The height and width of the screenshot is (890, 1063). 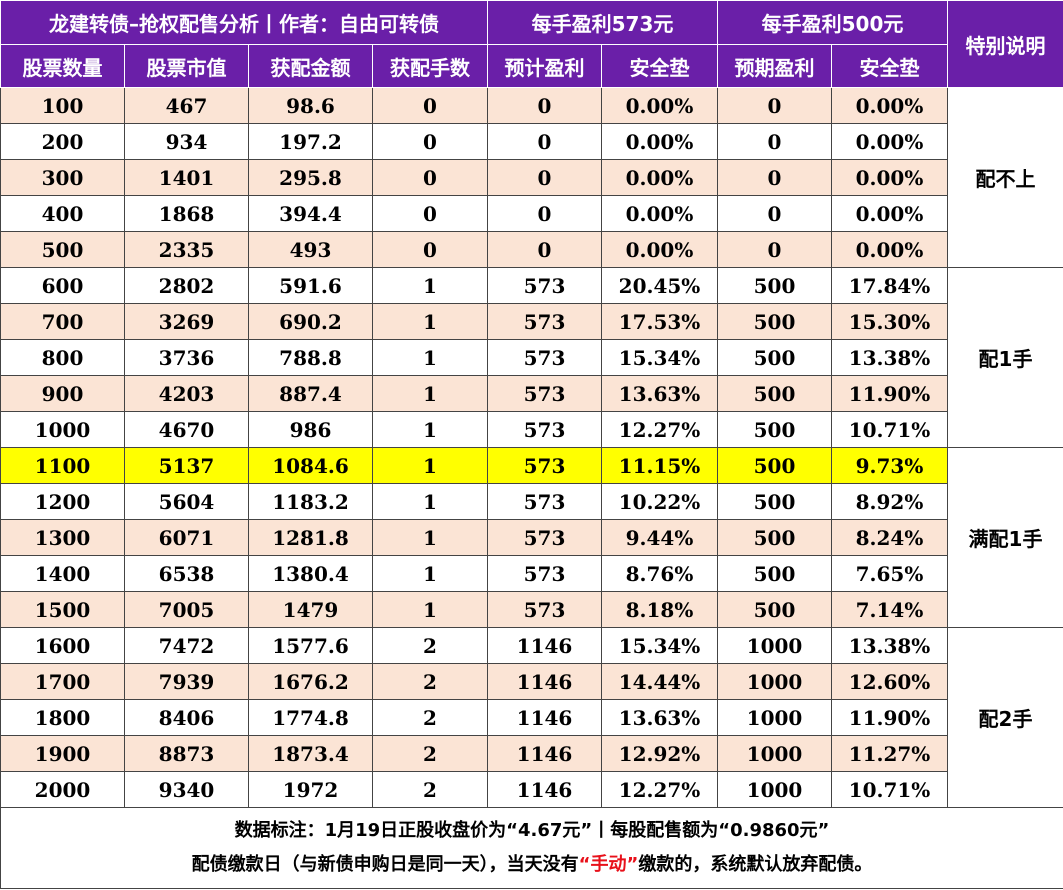 What do you see at coordinates (62, 357) in the screenshot?
I see `cell-shares: 800` at bounding box center [62, 357].